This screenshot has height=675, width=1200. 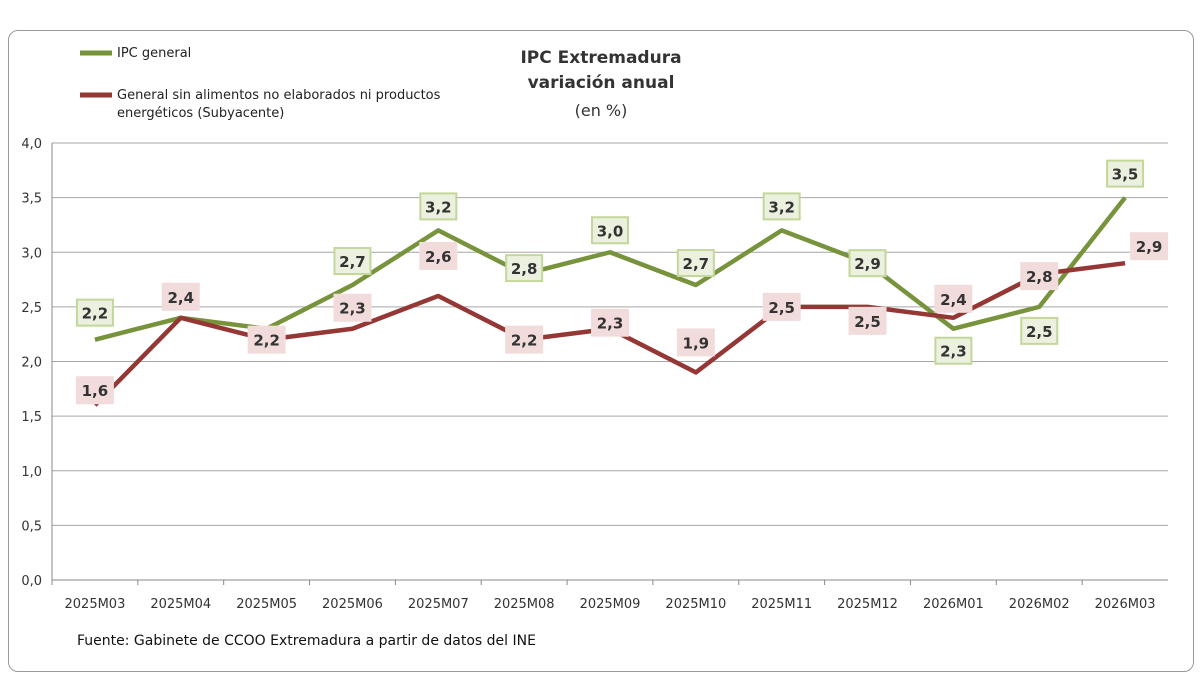 I want to click on x-tick-label: 2025M12, so click(x=867, y=604).